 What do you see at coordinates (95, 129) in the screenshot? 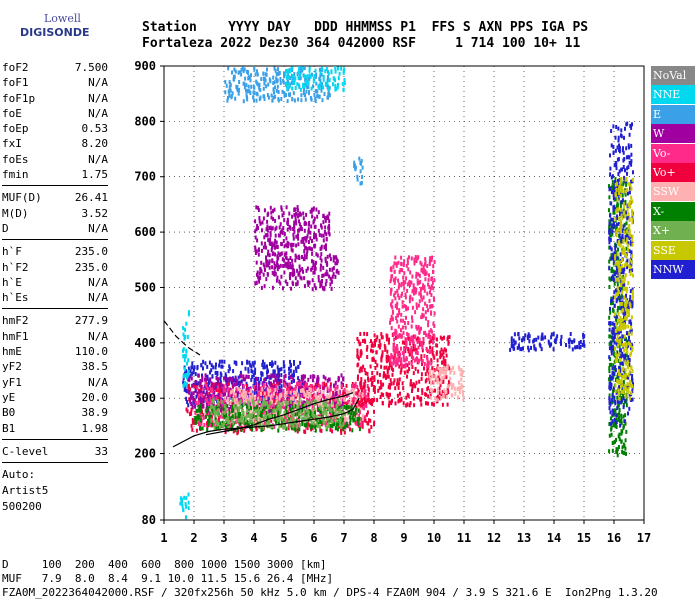
I see `param-value: 0.53` at bounding box center [95, 129].